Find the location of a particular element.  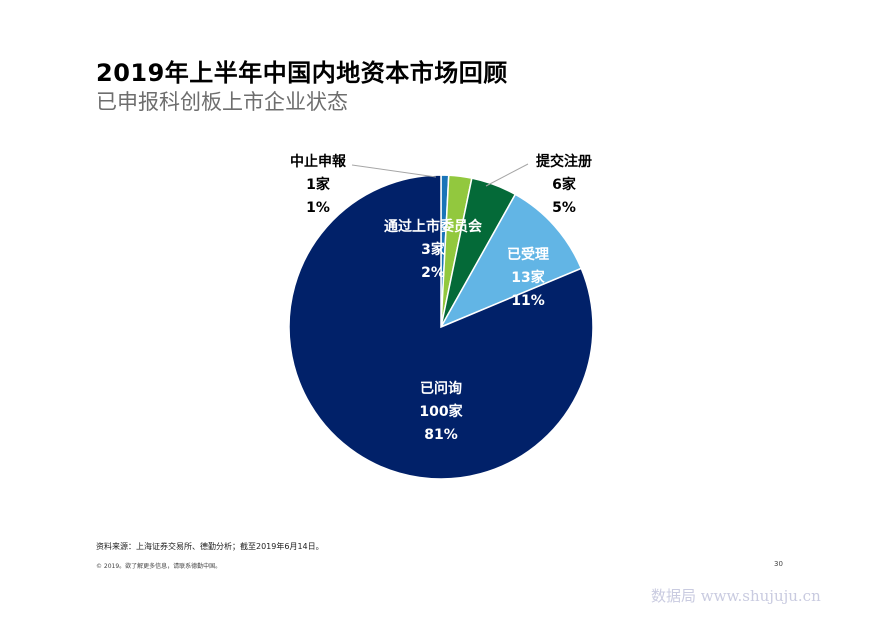

data-label-suspended: 中止申報 1家 1% is located at coordinates (318, 184).